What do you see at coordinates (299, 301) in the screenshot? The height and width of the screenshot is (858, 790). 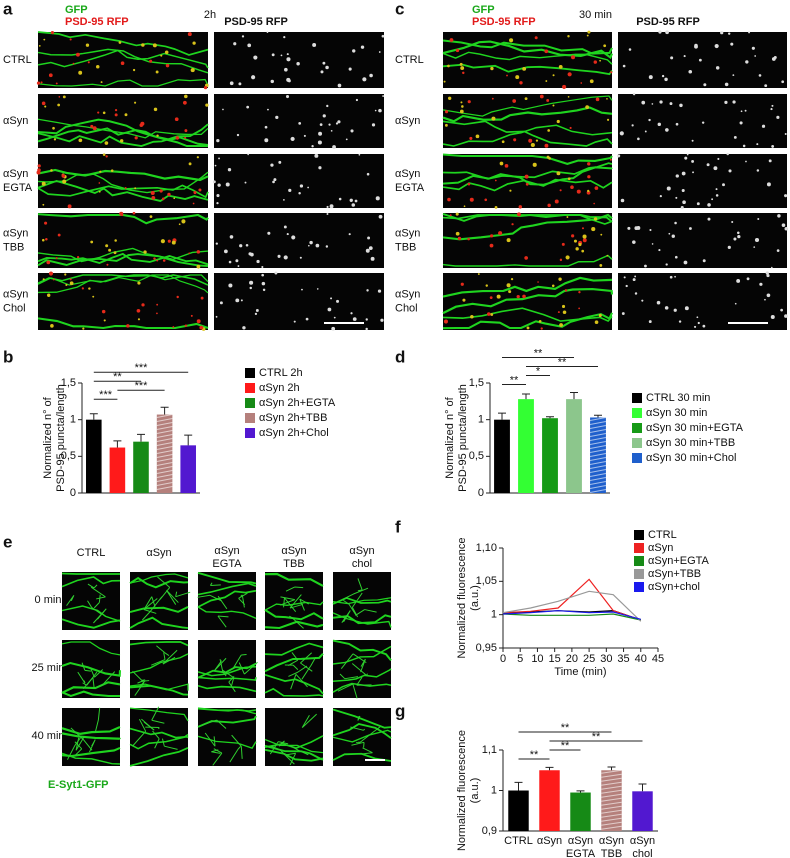 I see `micrograph` at bounding box center [299, 301].